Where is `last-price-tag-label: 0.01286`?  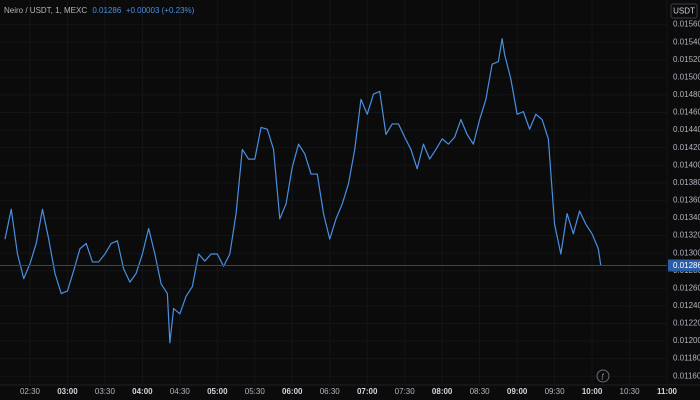 last-price-tag-label: 0.01286 is located at coordinates (686, 265).